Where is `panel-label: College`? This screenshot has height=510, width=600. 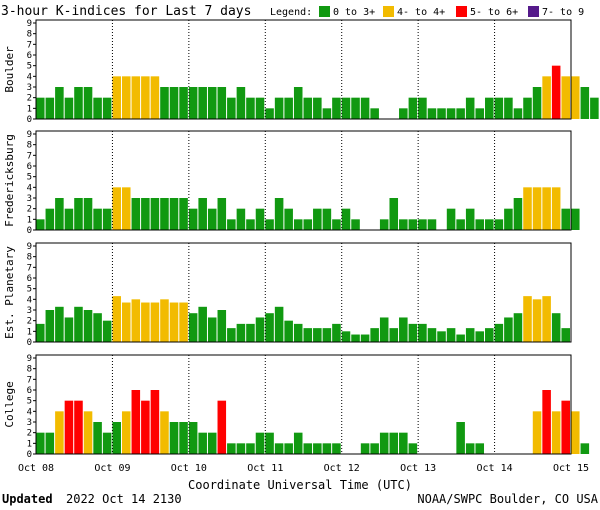 panel-label: College is located at coordinates (9, 404).